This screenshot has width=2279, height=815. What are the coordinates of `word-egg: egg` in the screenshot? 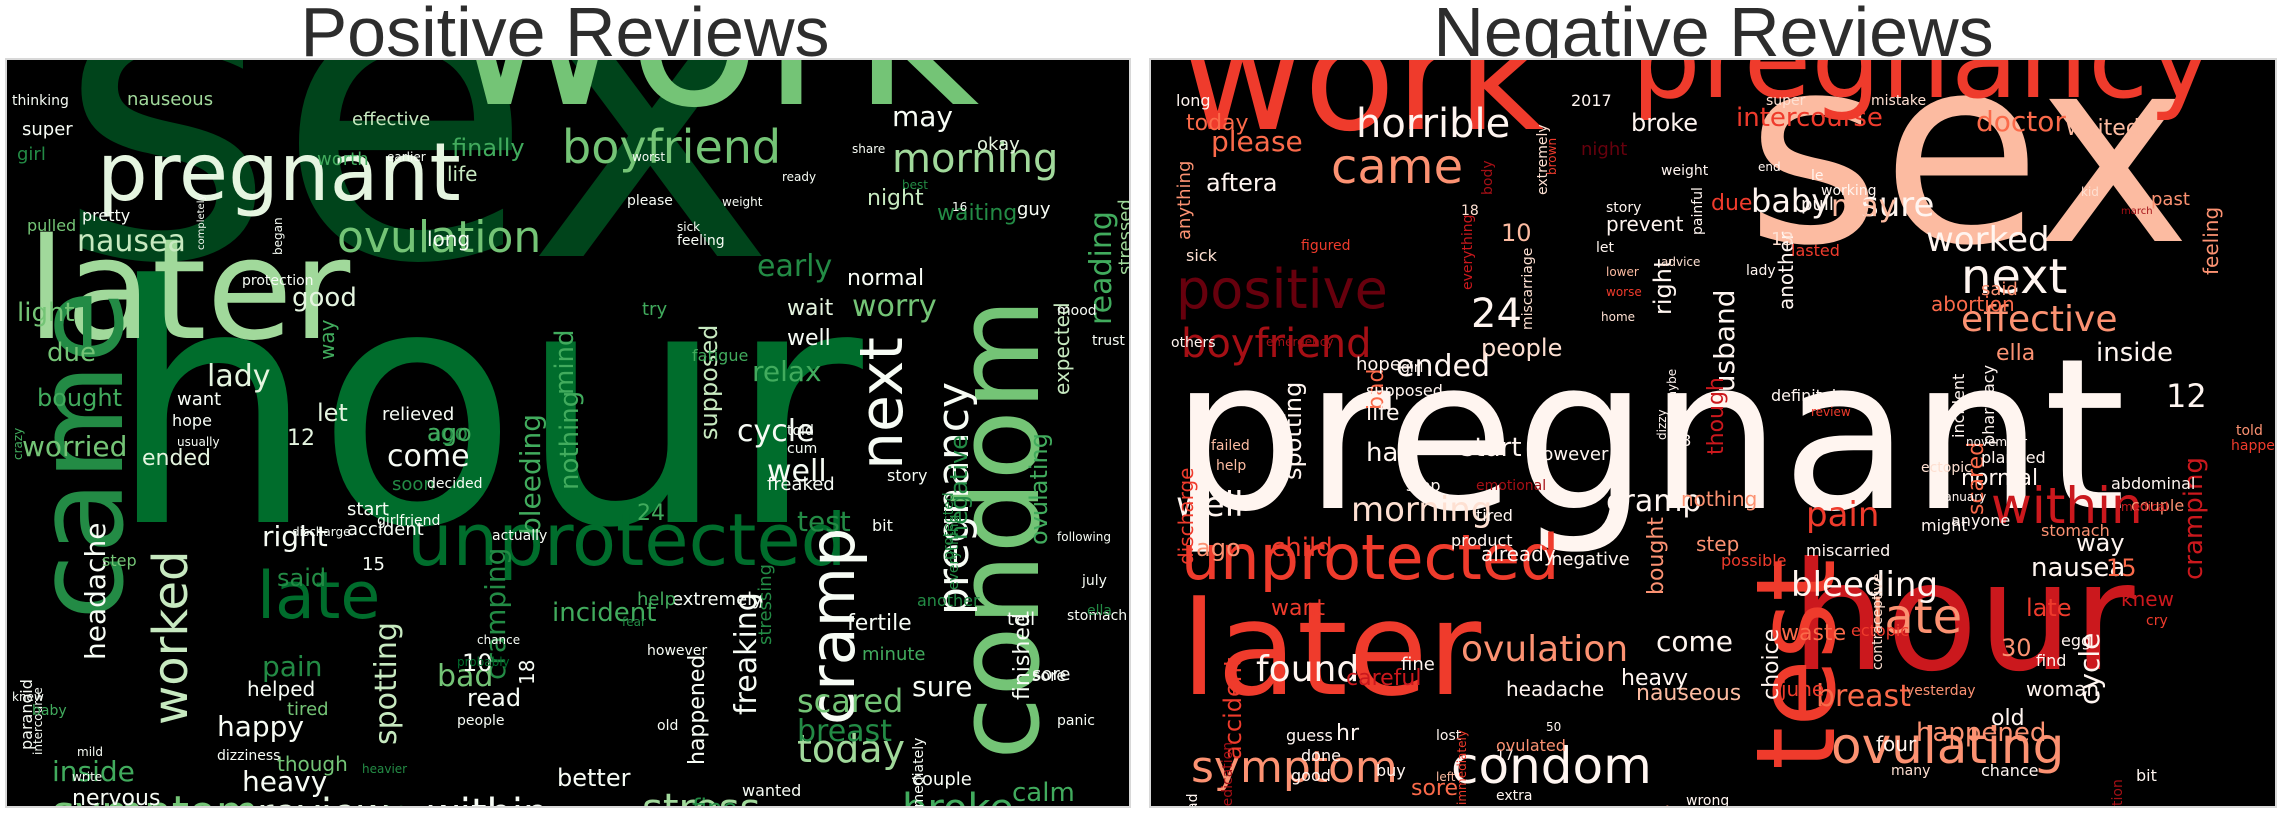 It's located at (2076, 640).